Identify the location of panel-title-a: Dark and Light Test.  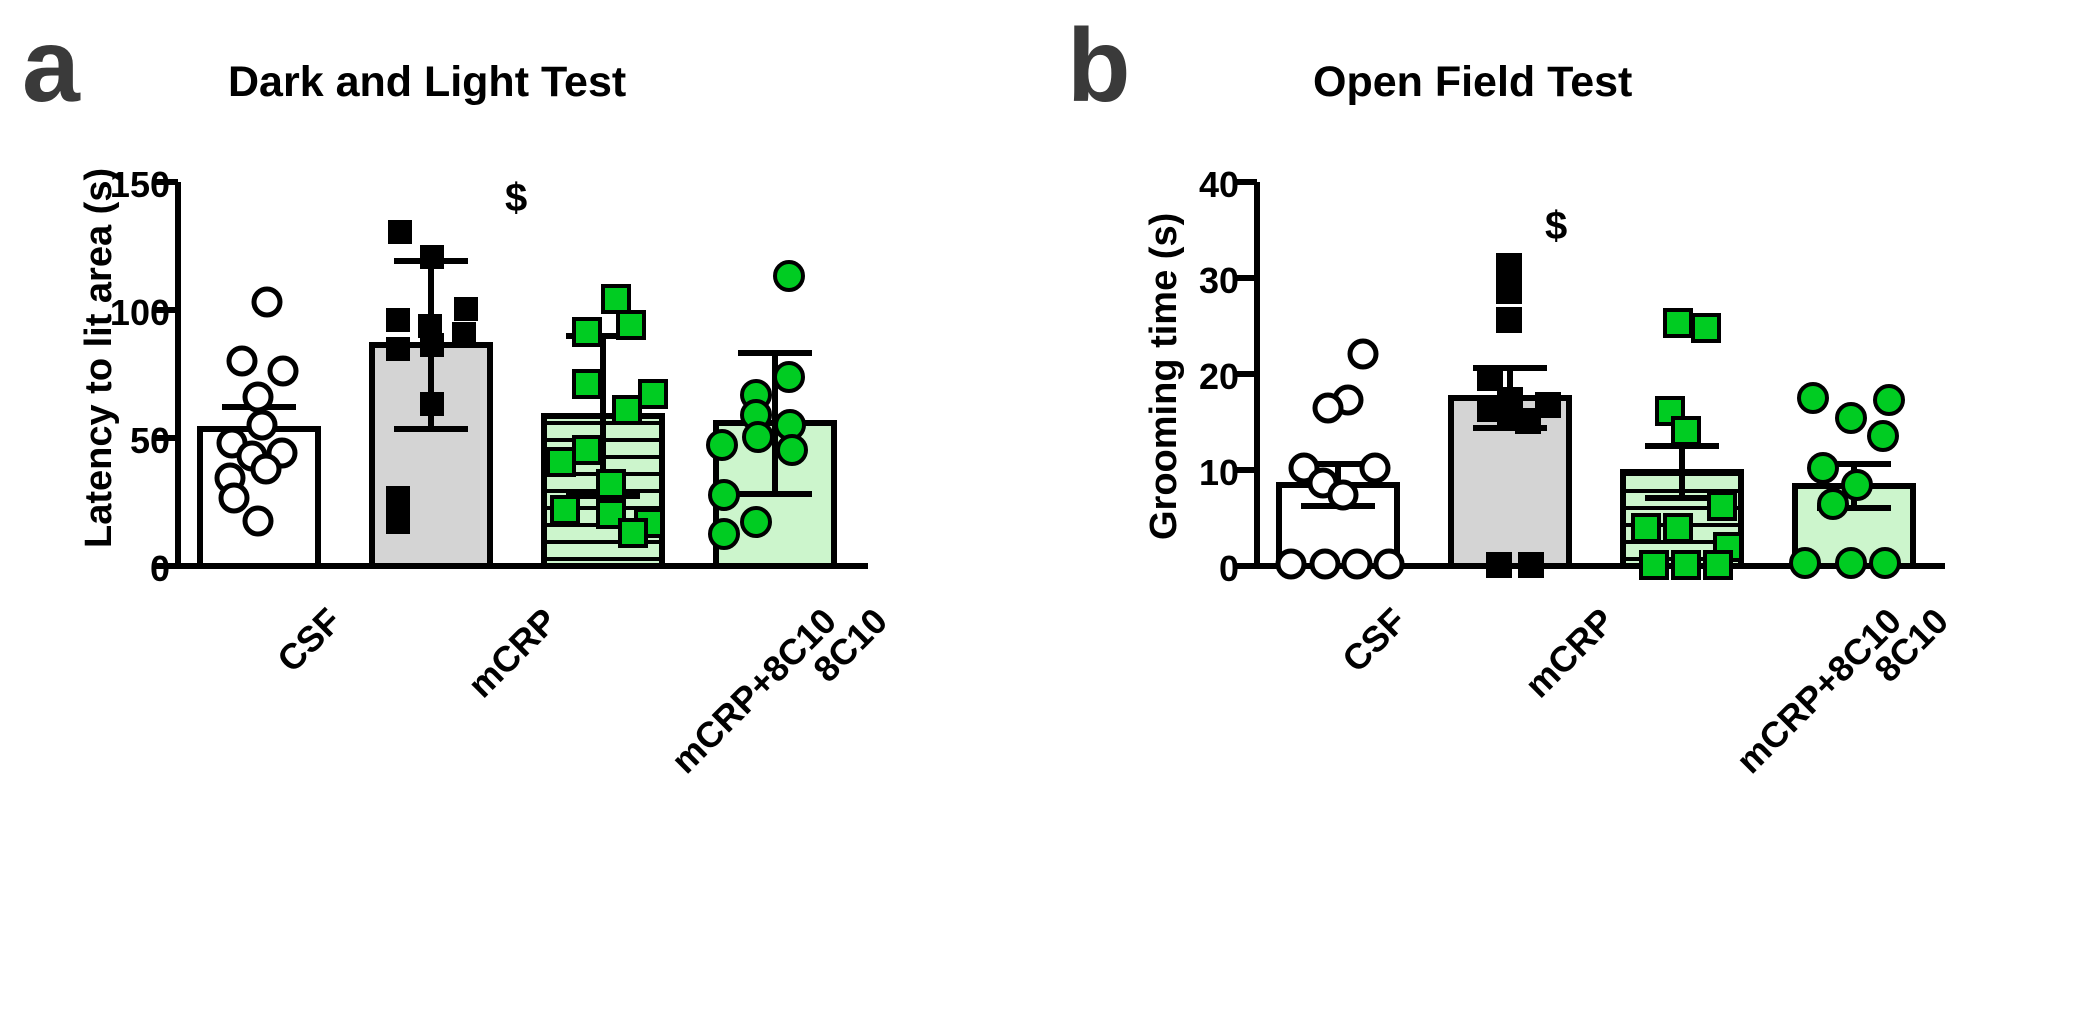
(427, 82).